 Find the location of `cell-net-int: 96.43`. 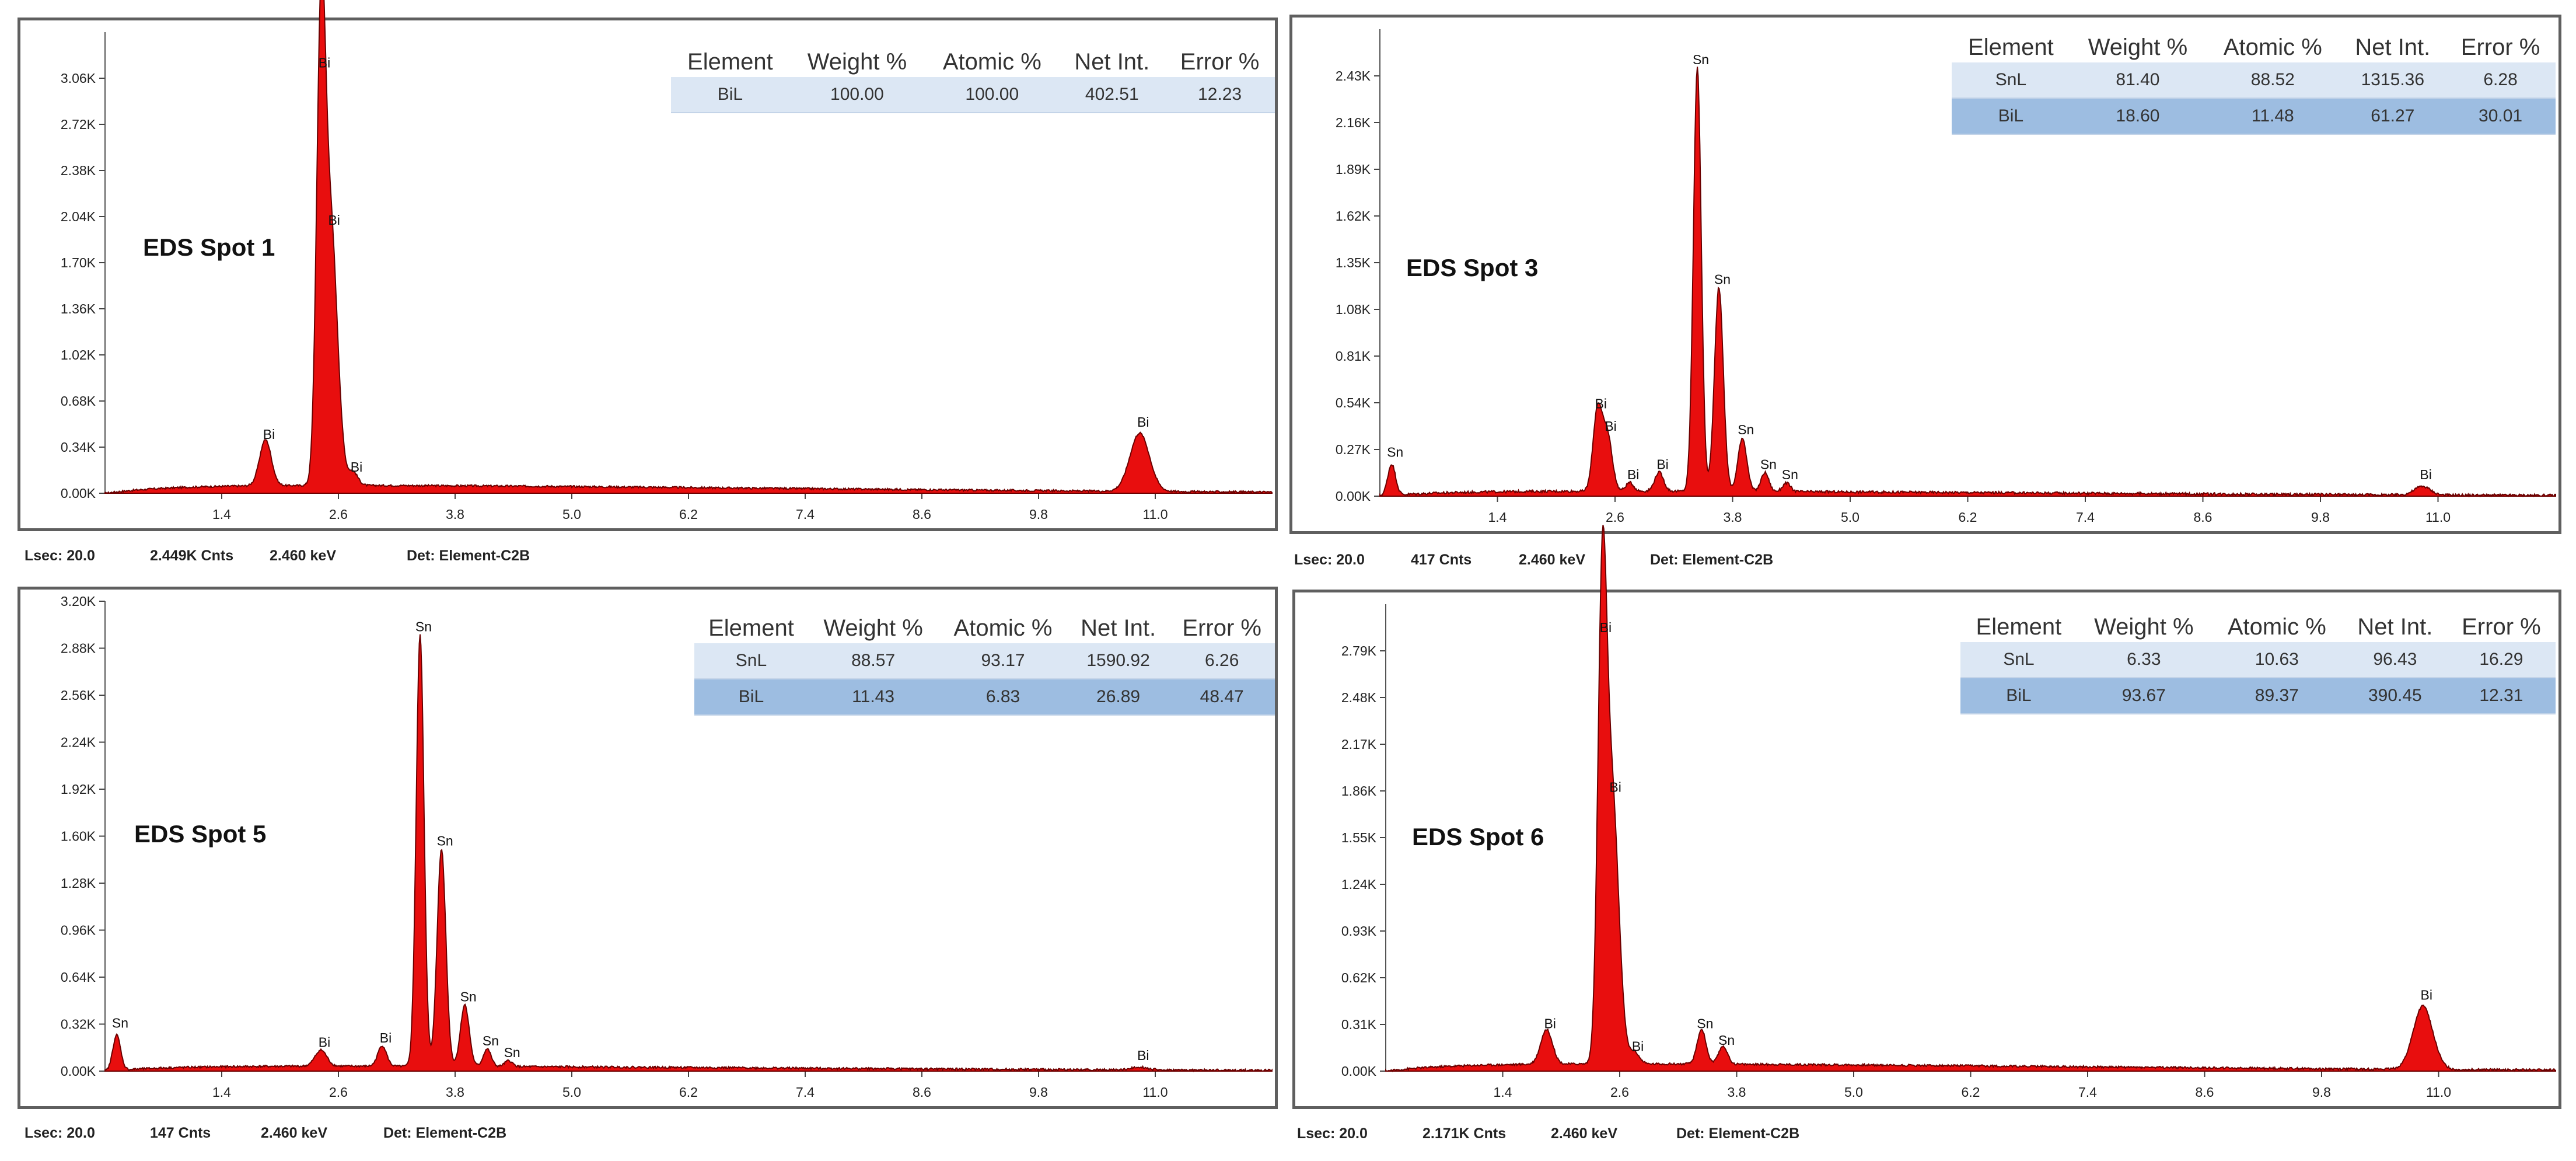

cell-net-int: 96.43 is located at coordinates (2395, 660).